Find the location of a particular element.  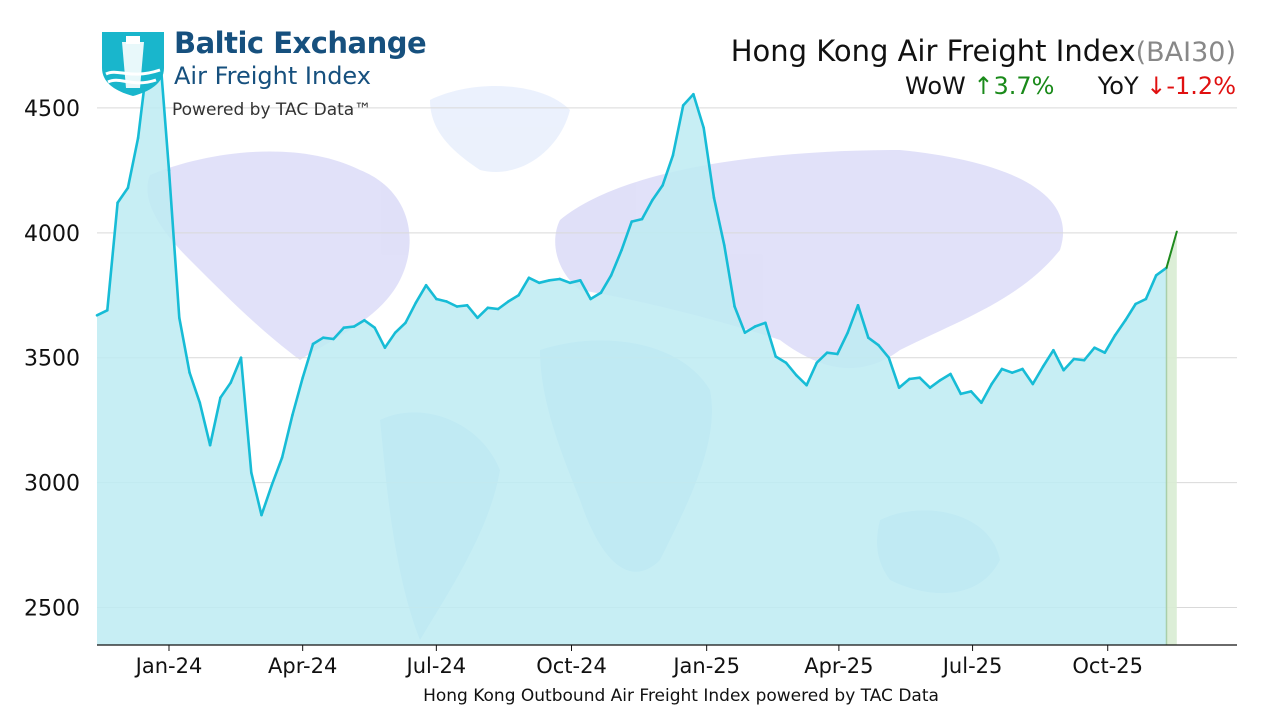

brand-name: Baltic Exchange is located at coordinates (300, 43).